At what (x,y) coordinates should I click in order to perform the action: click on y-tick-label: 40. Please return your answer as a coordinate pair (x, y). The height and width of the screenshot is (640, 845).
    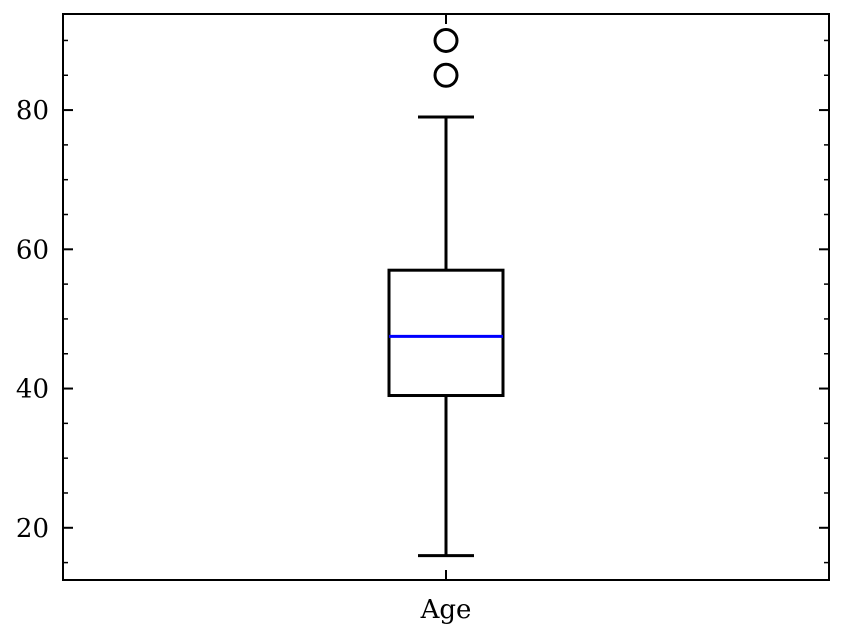
    Looking at the image, I should click on (32, 390).